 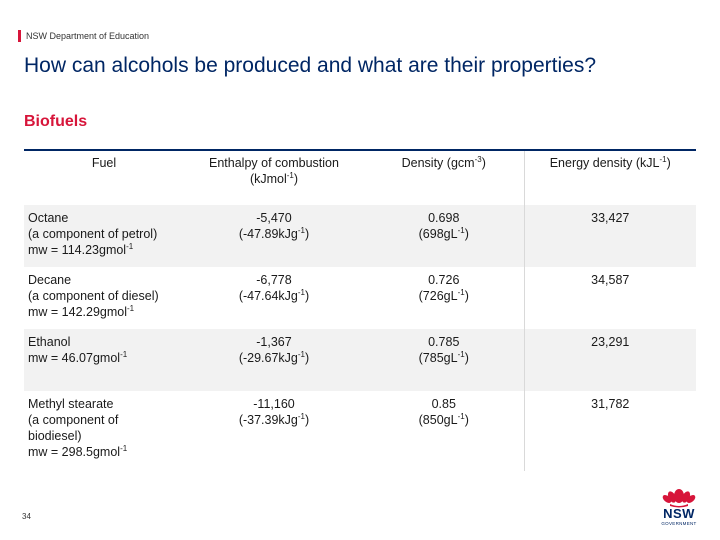 I want to click on col-header-energy-density: Energy density (kJL-1), so click(x=609, y=177).